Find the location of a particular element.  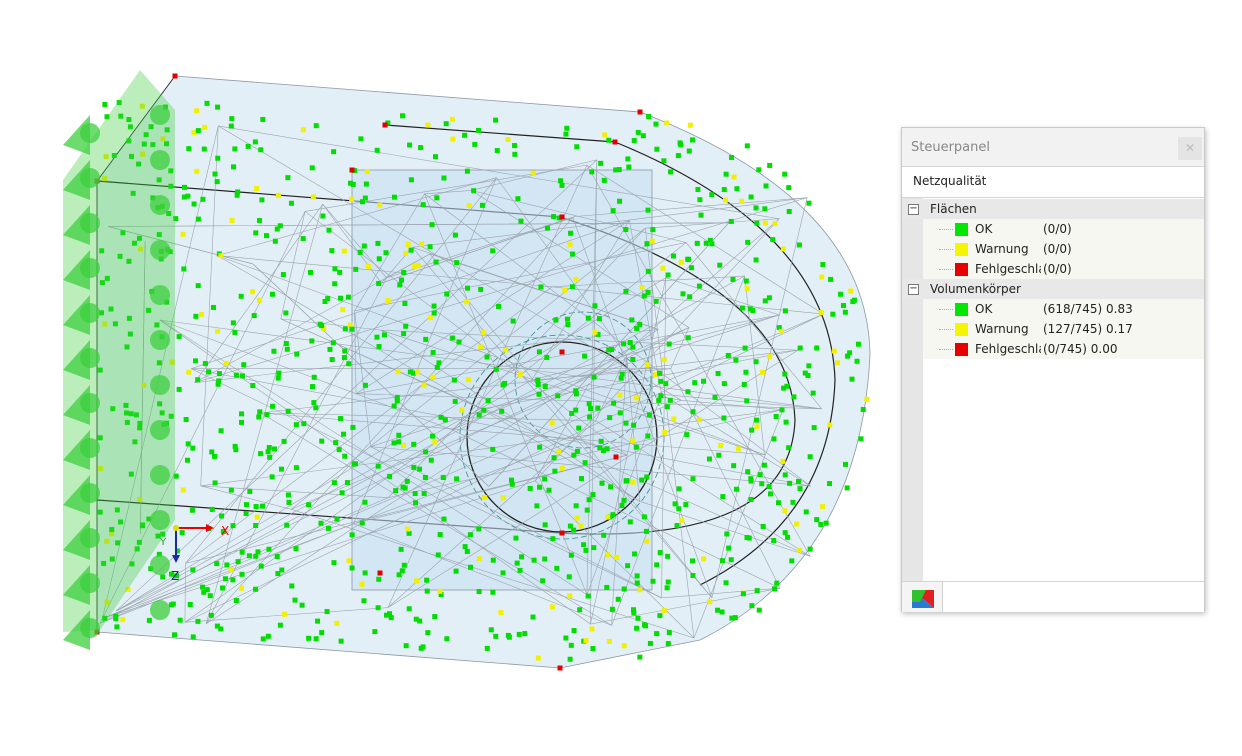

tab-icon is located at coordinates (922, 597).